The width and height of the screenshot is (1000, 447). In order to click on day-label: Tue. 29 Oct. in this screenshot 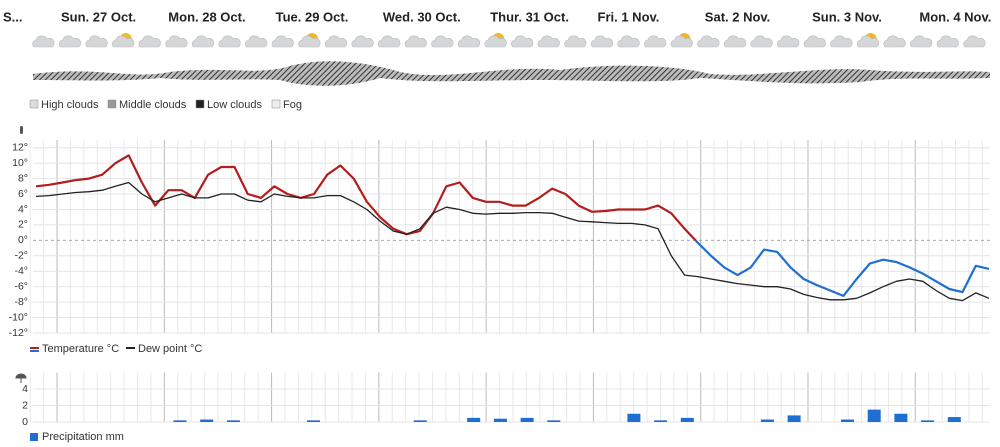, I will do `click(312, 16)`.